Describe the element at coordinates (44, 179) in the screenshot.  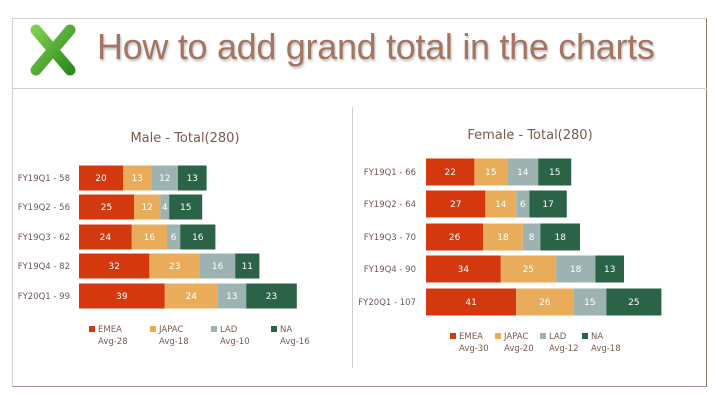
I see `male-category-label: FY19Q1 - 58` at that location.